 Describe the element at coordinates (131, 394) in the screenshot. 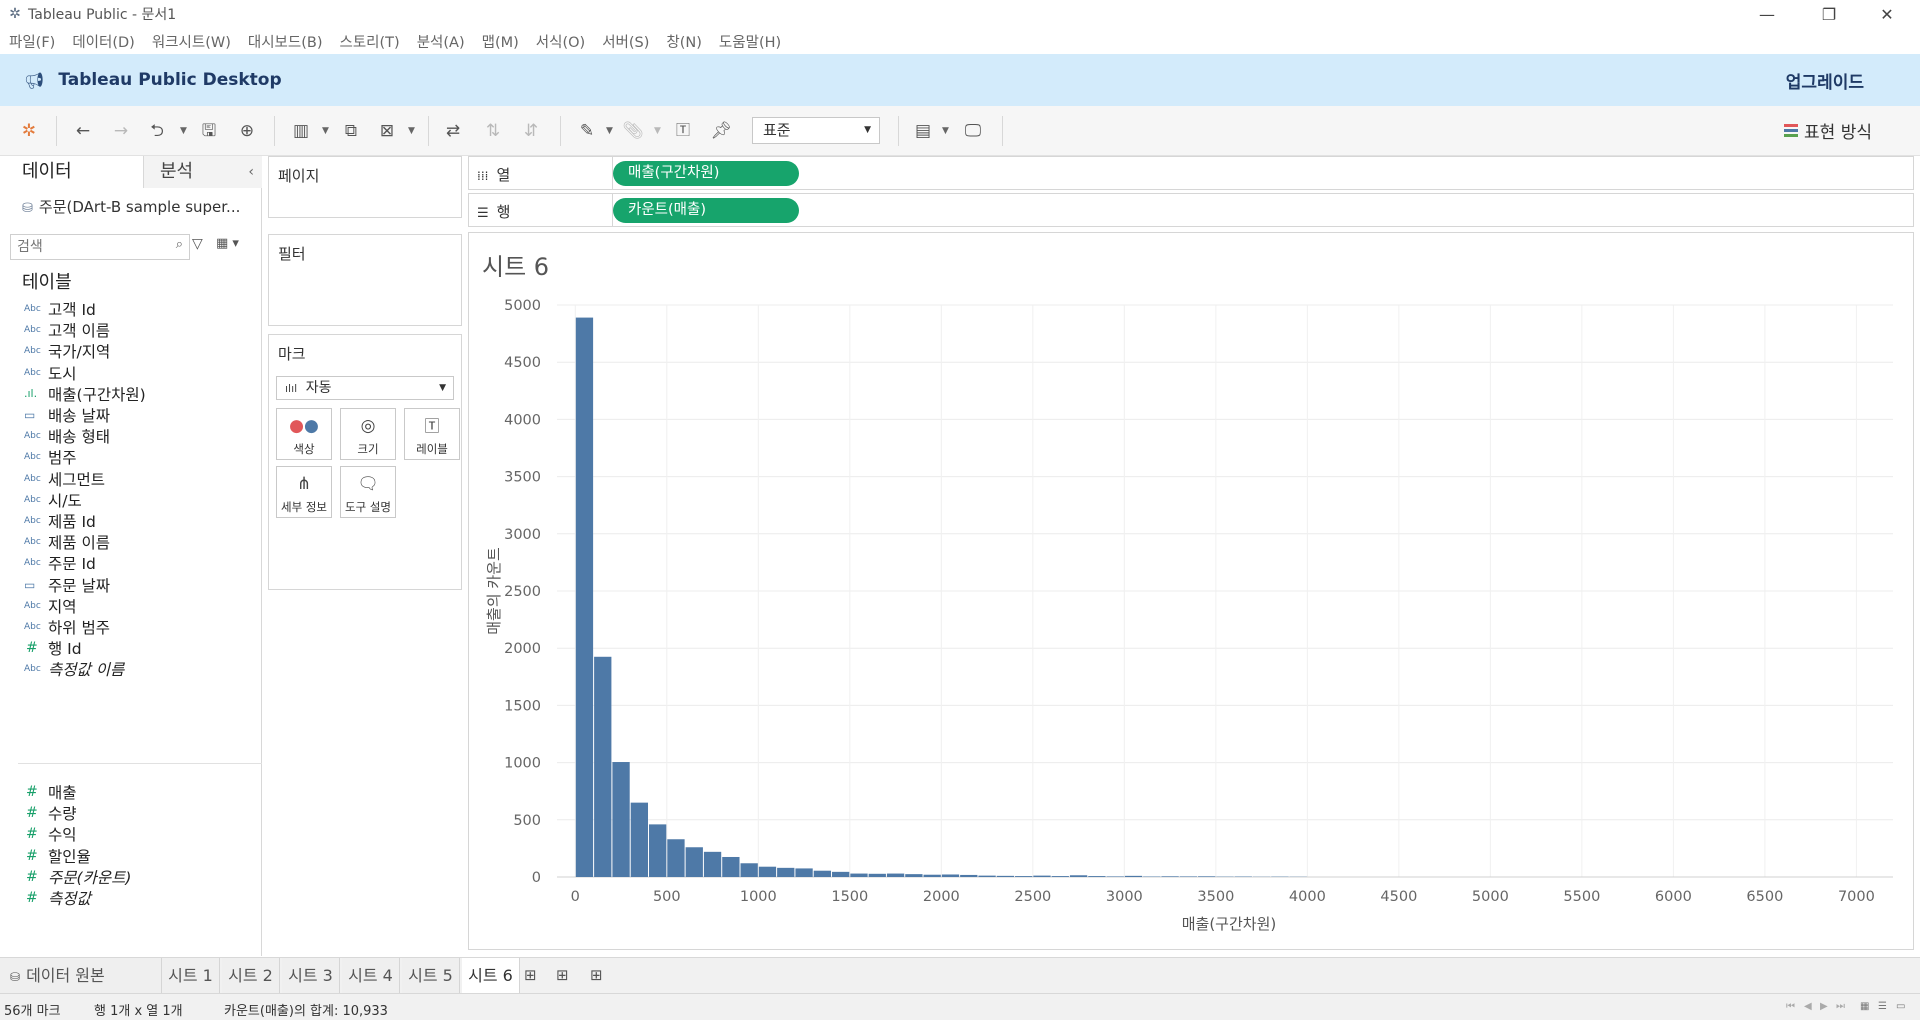

I see `field-item: .ıl. 매출(구간차원)` at that location.